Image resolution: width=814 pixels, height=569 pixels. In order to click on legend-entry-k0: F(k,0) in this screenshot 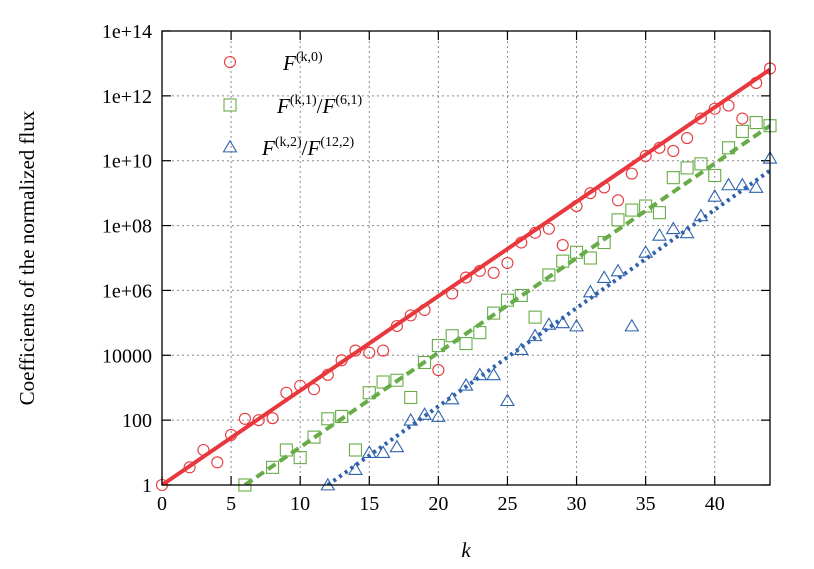, I will do `click(273, 62)`.